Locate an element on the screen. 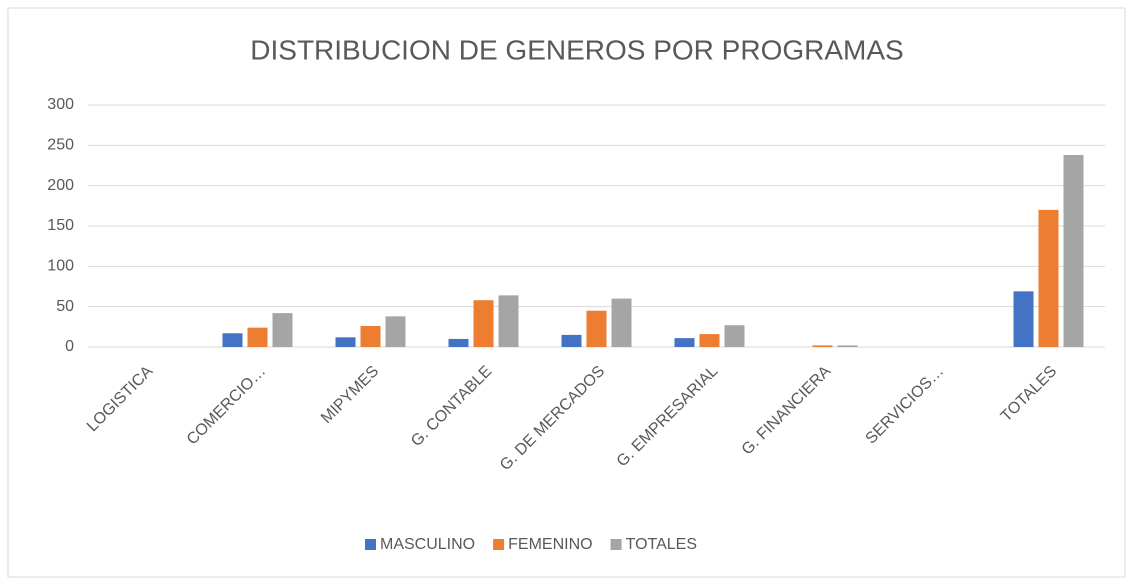  legend-label: FEMENINO is located at coordinates (550, 544).